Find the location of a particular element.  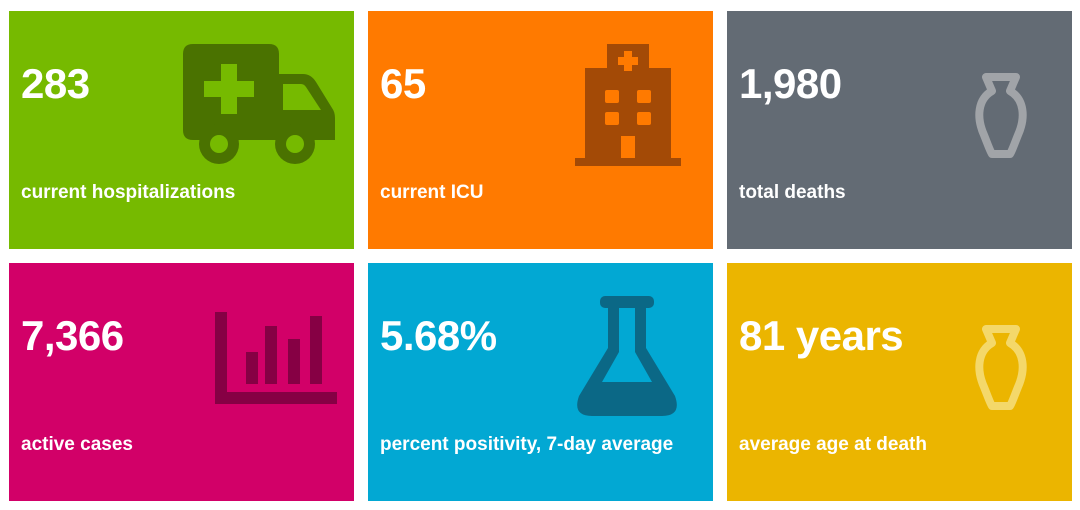

flask-icon is located at coordinates (627, 356).